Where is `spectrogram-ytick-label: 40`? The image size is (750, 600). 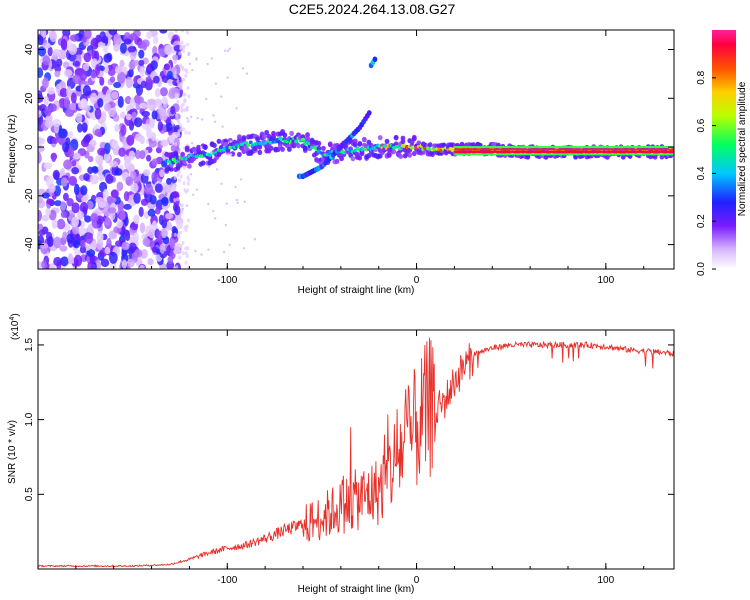 spectrogram-ytick-label: 40 is located at coordinates (29, 50).